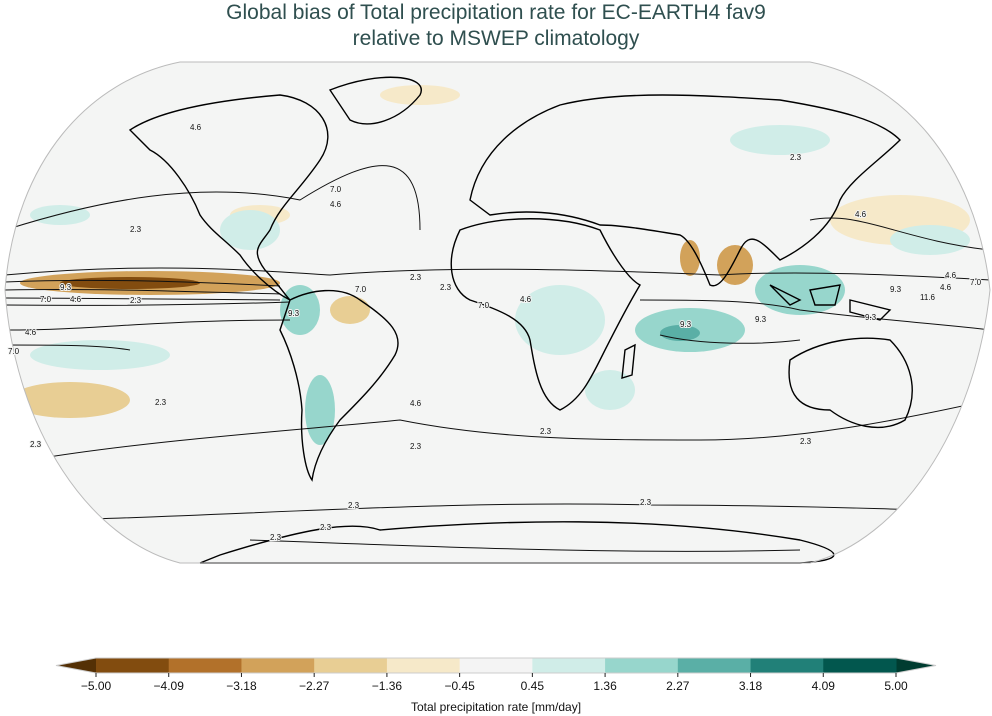  What do you see at coordinates (896, 686) in the screenshot?
I see `colorbar-tick-label: 5.00` at bounding box center [896, 686].